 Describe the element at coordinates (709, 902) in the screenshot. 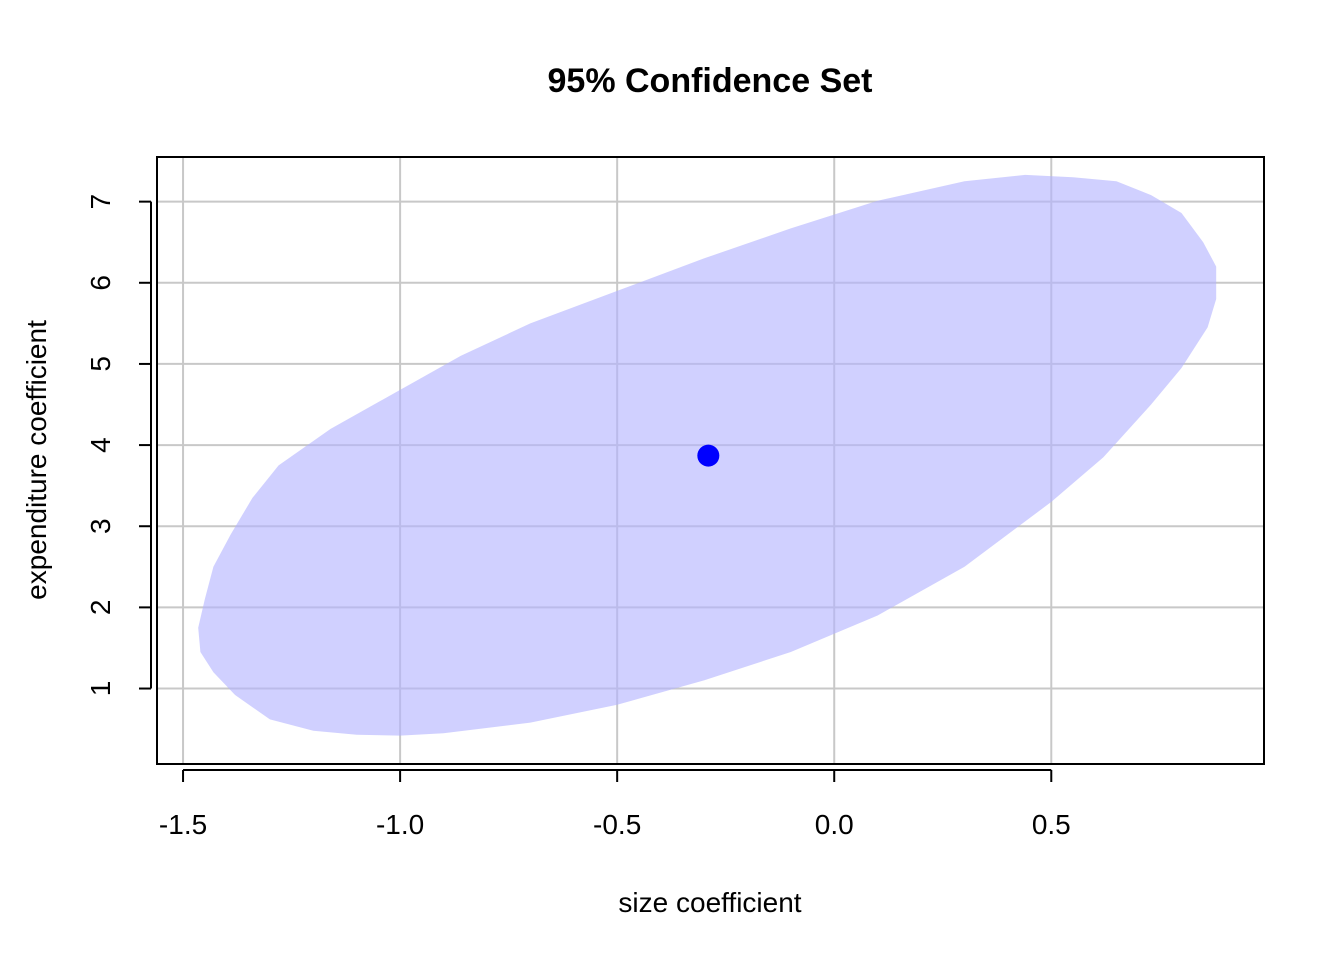

I see `x-axis-label: size coefficient` at that location.